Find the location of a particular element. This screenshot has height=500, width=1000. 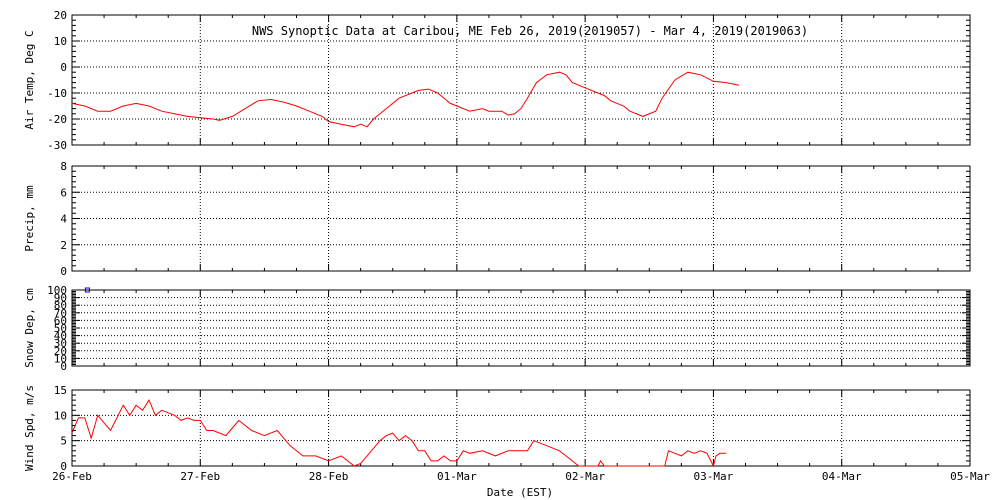

x-tick-label: 05-Mar is located at coordinates (970, 476).